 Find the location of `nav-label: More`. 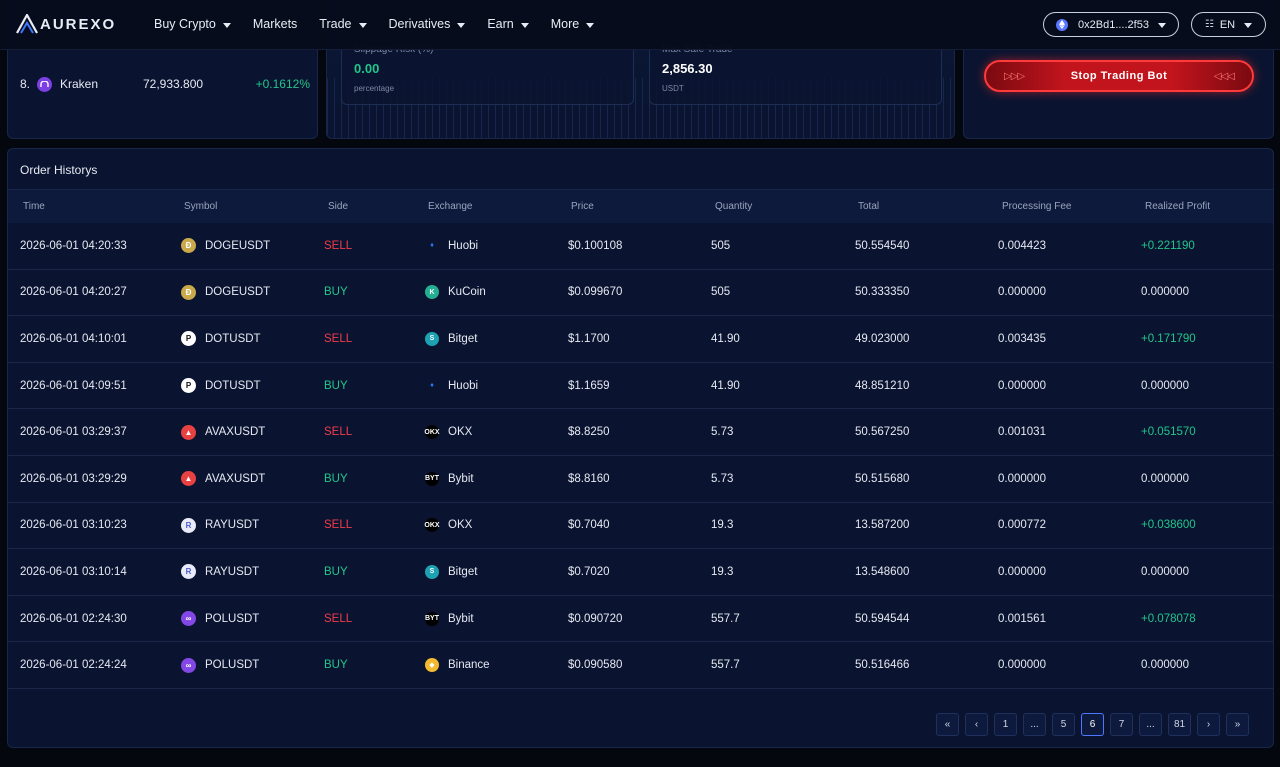

nav-label: More is located at coordinates (565, 24).